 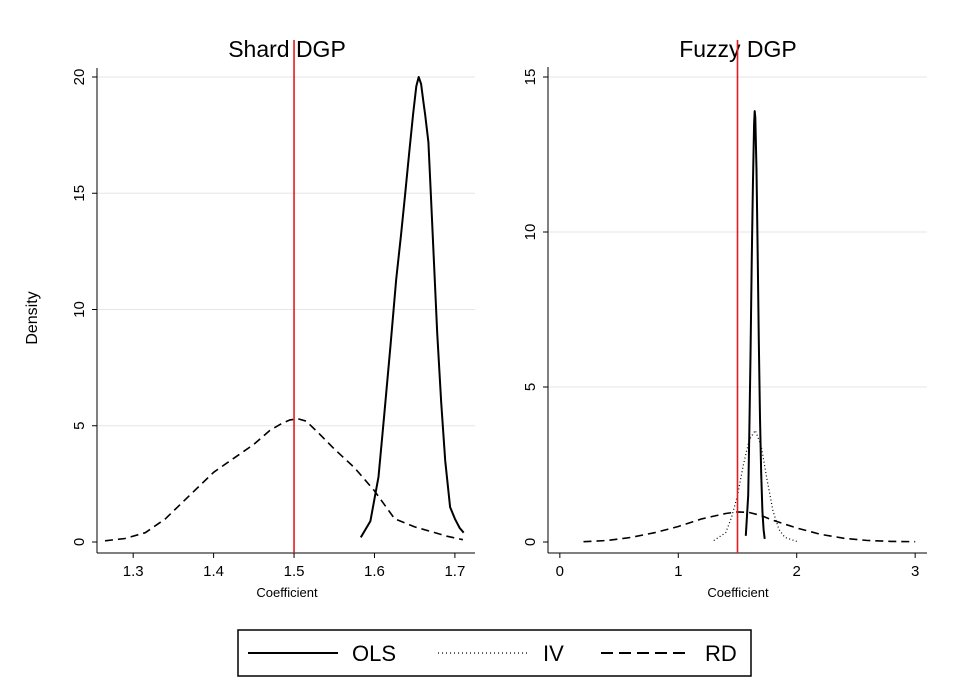 What do you see at coordinates (294, 571) in the screenshot?
I see `x-tick-label: 1.5` at bounding box center [294, 571].